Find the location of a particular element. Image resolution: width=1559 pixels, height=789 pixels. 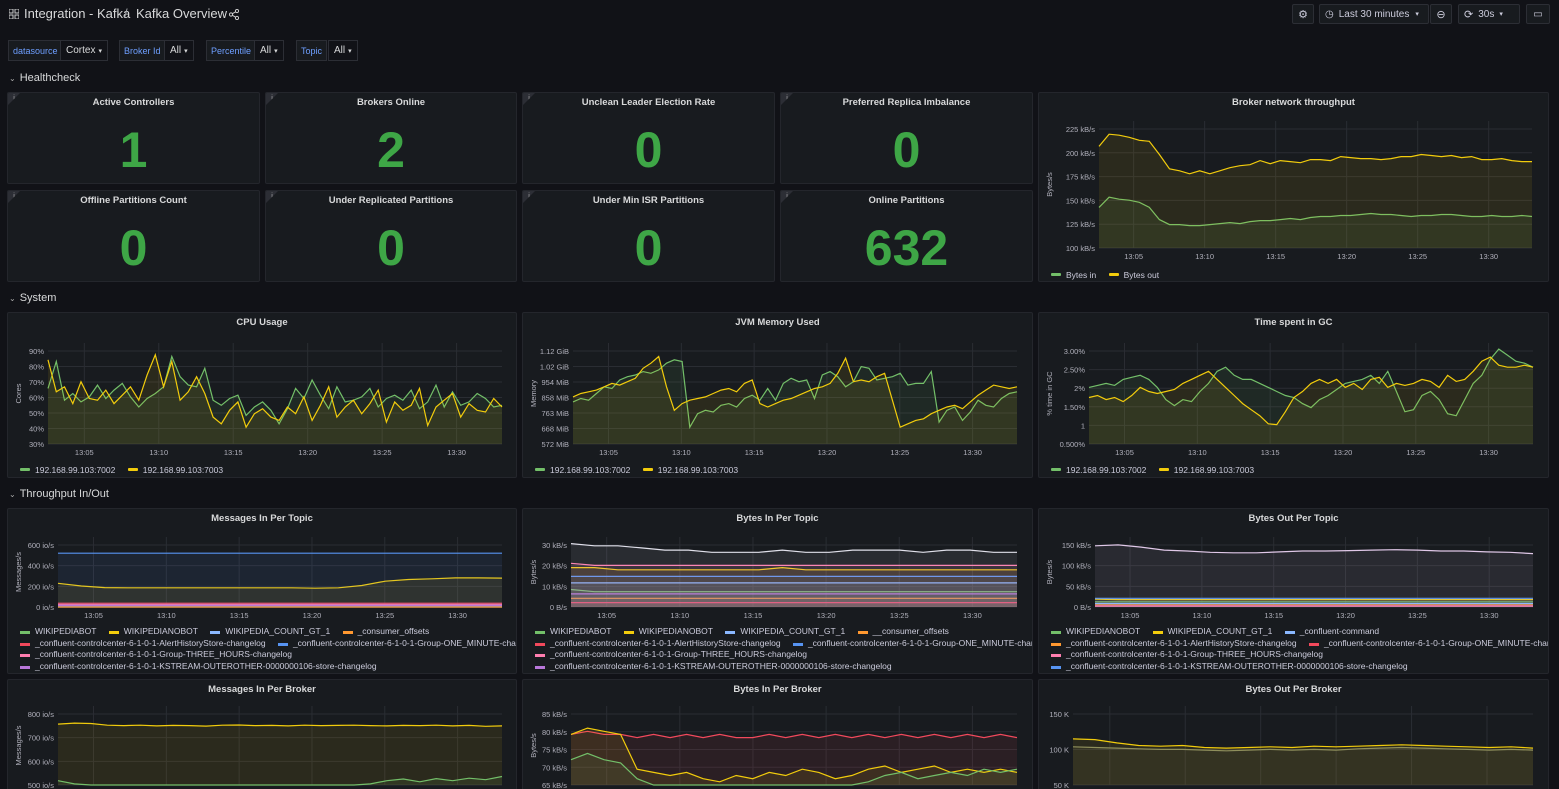

zoom-out-icon: ⊖ is located at coordinates (1441, 14).